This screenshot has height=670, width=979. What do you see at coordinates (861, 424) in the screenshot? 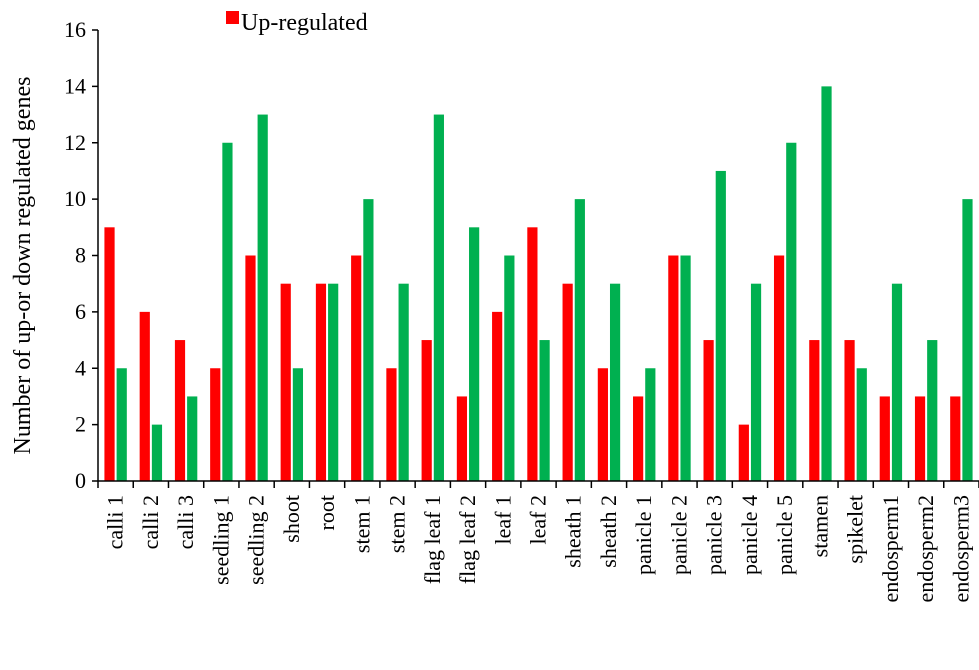
I see `bar-series-2-spikelet` at bounding box center [861, 424].